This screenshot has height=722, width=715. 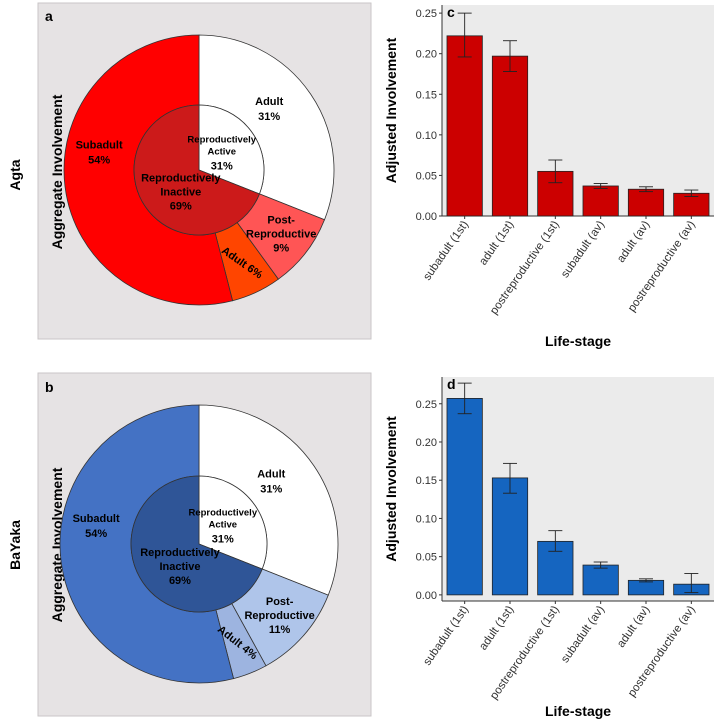 What do you see at coordinates (57, 171) in the screenshot?
I see `panel-a-axis-label: Aggregate Involvement` at bounding box center [57, 171].